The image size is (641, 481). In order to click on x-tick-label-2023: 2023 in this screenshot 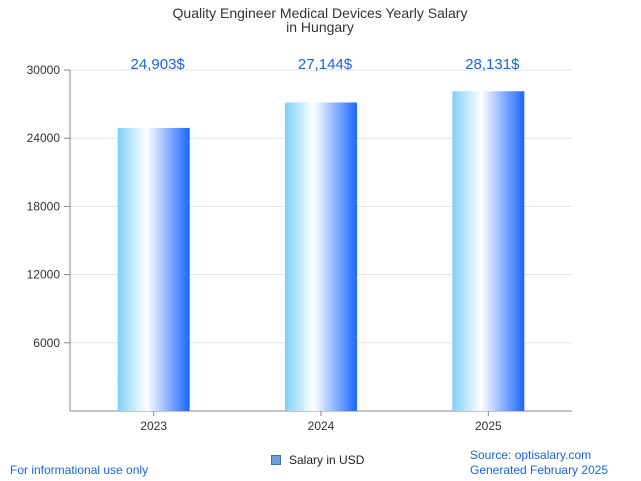, I will do `click(153, 426)`.